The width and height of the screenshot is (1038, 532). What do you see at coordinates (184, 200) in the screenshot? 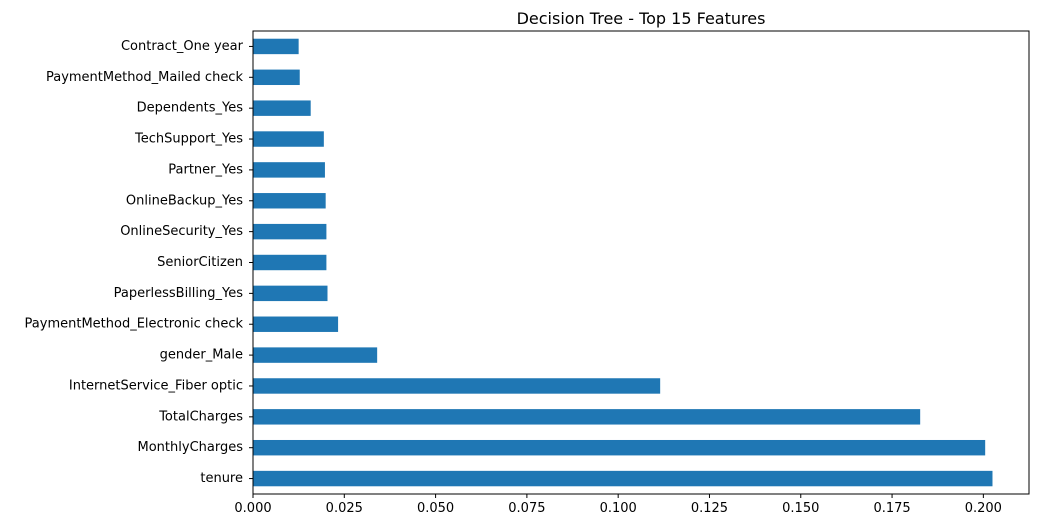
I see `y-tick-label: OnlineBackup_Yes` at bounding box center [184, 200].